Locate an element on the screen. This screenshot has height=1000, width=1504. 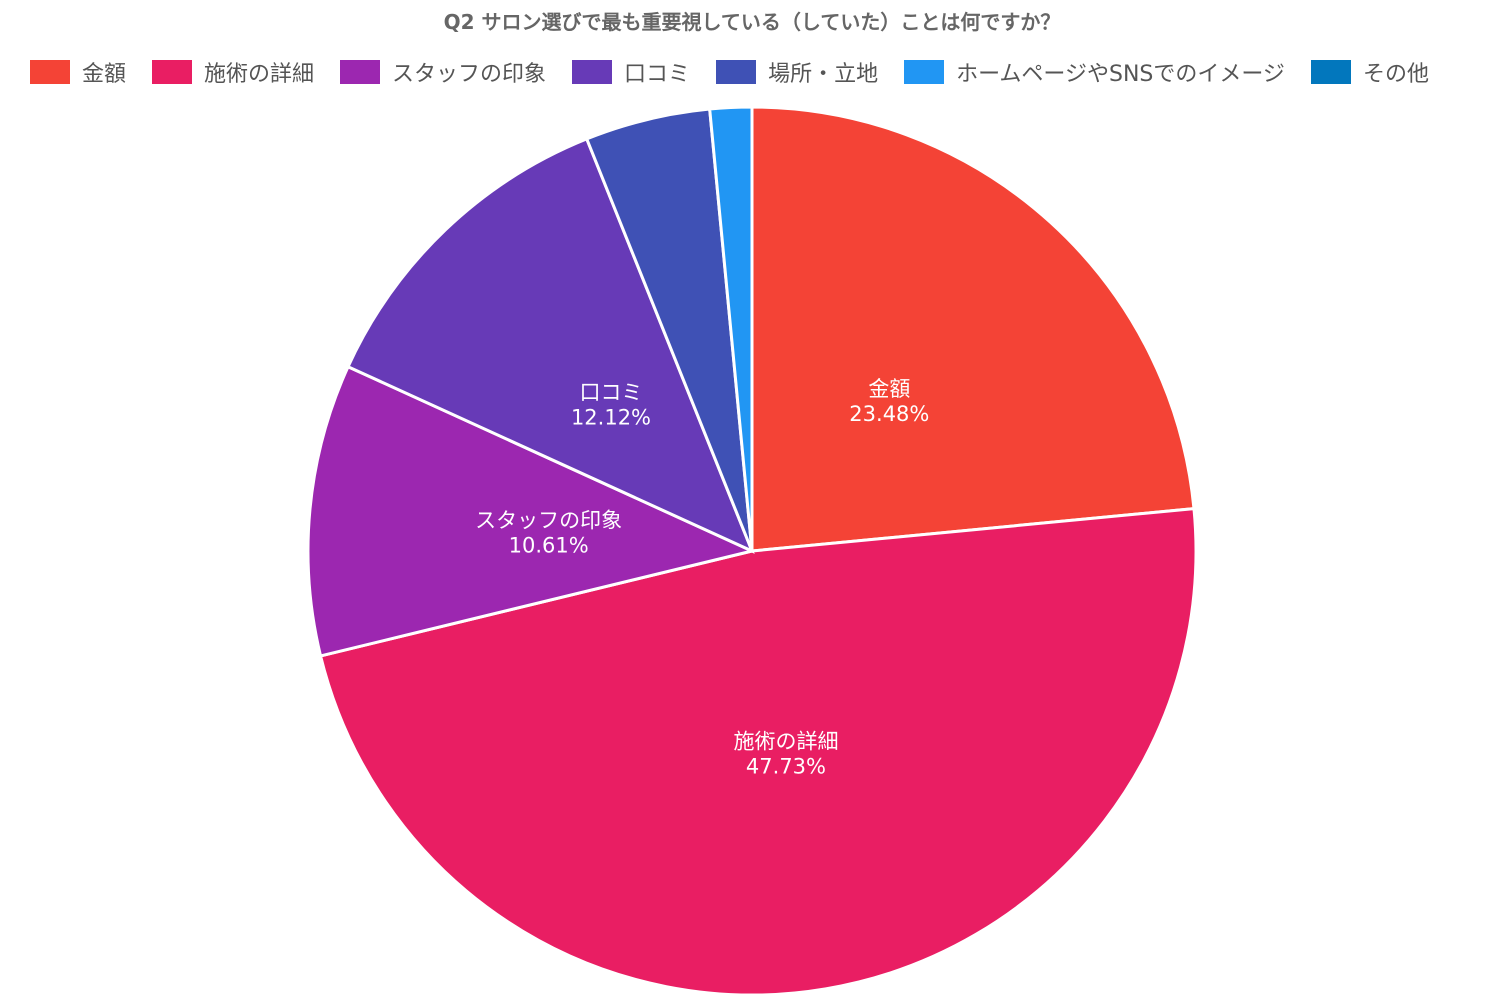
slice-label: スタッフの印象 is located at coordinates (548, 521).